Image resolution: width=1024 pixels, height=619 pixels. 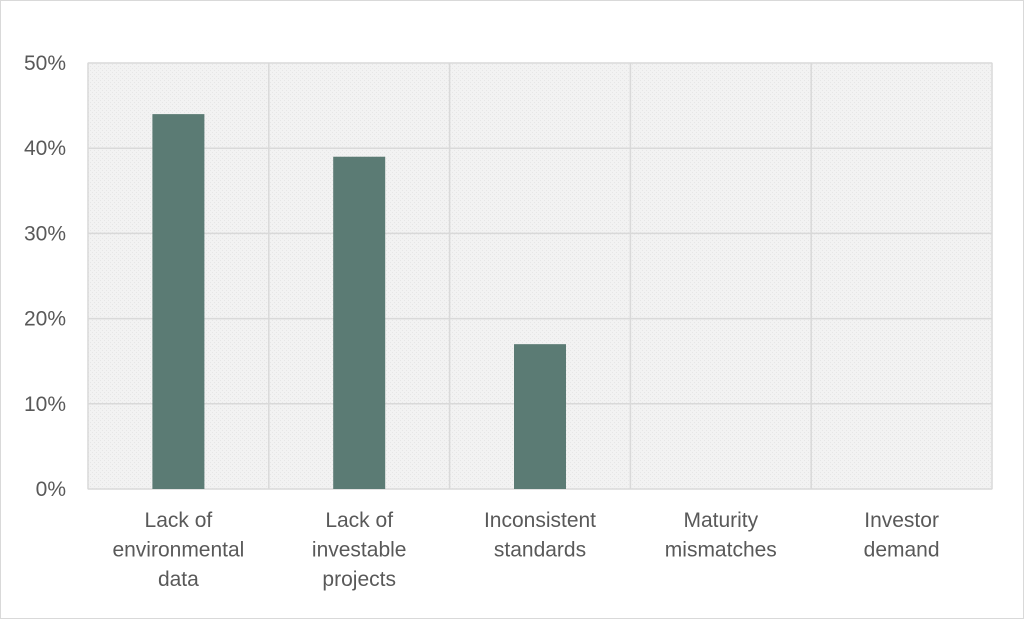 What do you see at coordinates (45, 276) in the screenshot?
I see `y-axis-tick-labels: 0% 10% 20% 30% 40% 50%` at bounding box center [45, 276].